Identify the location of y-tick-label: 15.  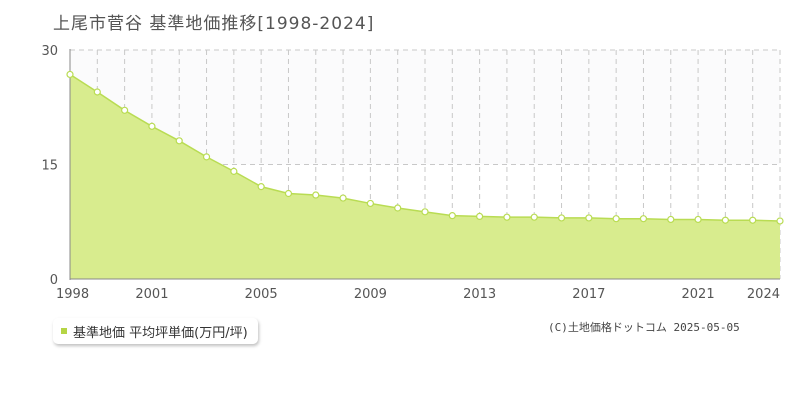
(49, 166).